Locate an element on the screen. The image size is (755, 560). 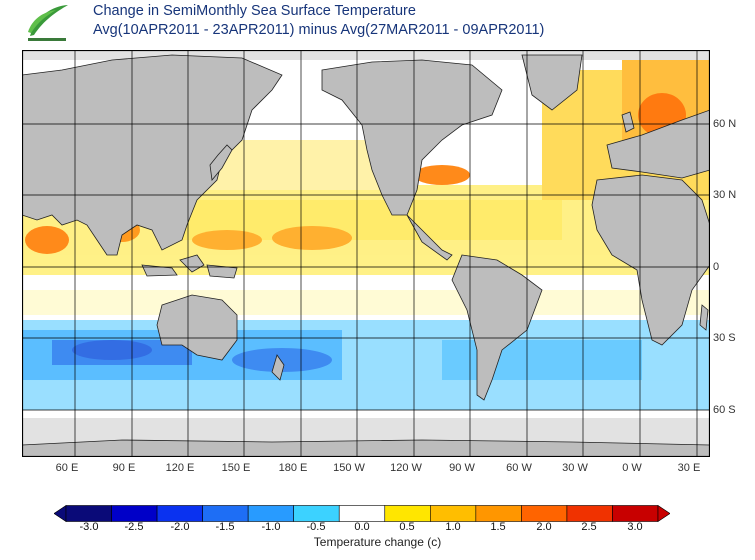
colorbar-tick: 0.0 is located at coordinates (362, 527).